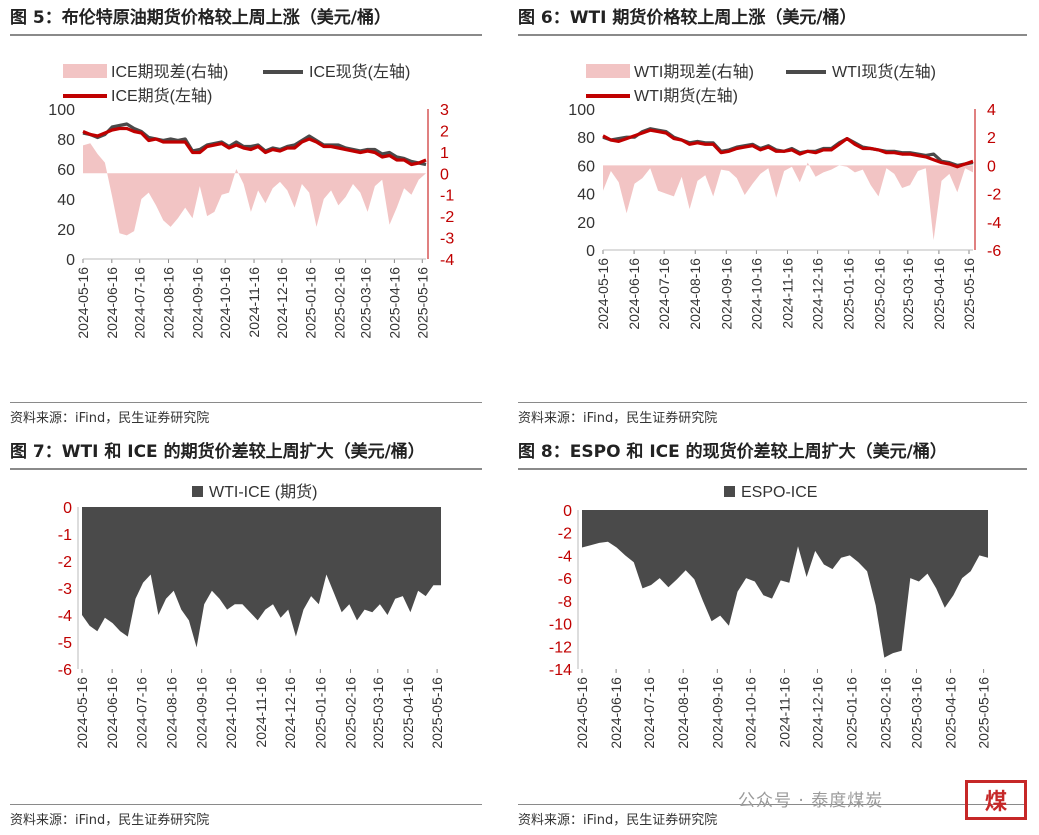 The image size is (1039, 835). I want to click on legend-label: WTI-ICE (期货), so click(263, 492).